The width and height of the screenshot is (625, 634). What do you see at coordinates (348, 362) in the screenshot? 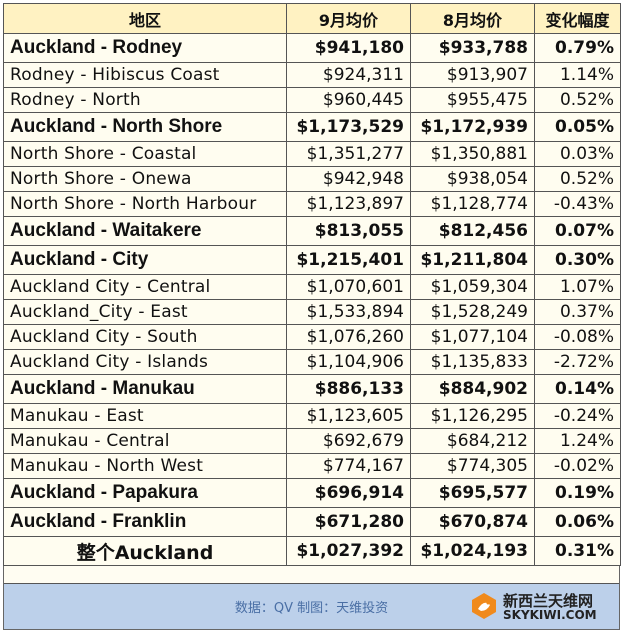
I see `sep-price-cell: $1,104,906` at bounding box center [348, 362].